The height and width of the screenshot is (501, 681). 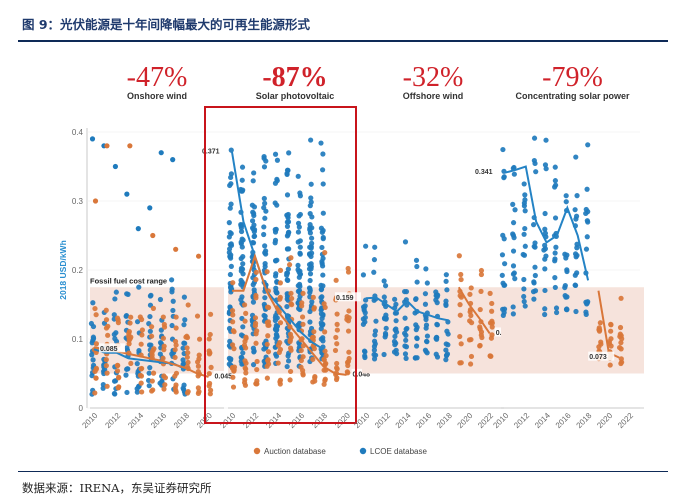 I want to click on x-tick-label: 2022, so click(x=485, y=420).